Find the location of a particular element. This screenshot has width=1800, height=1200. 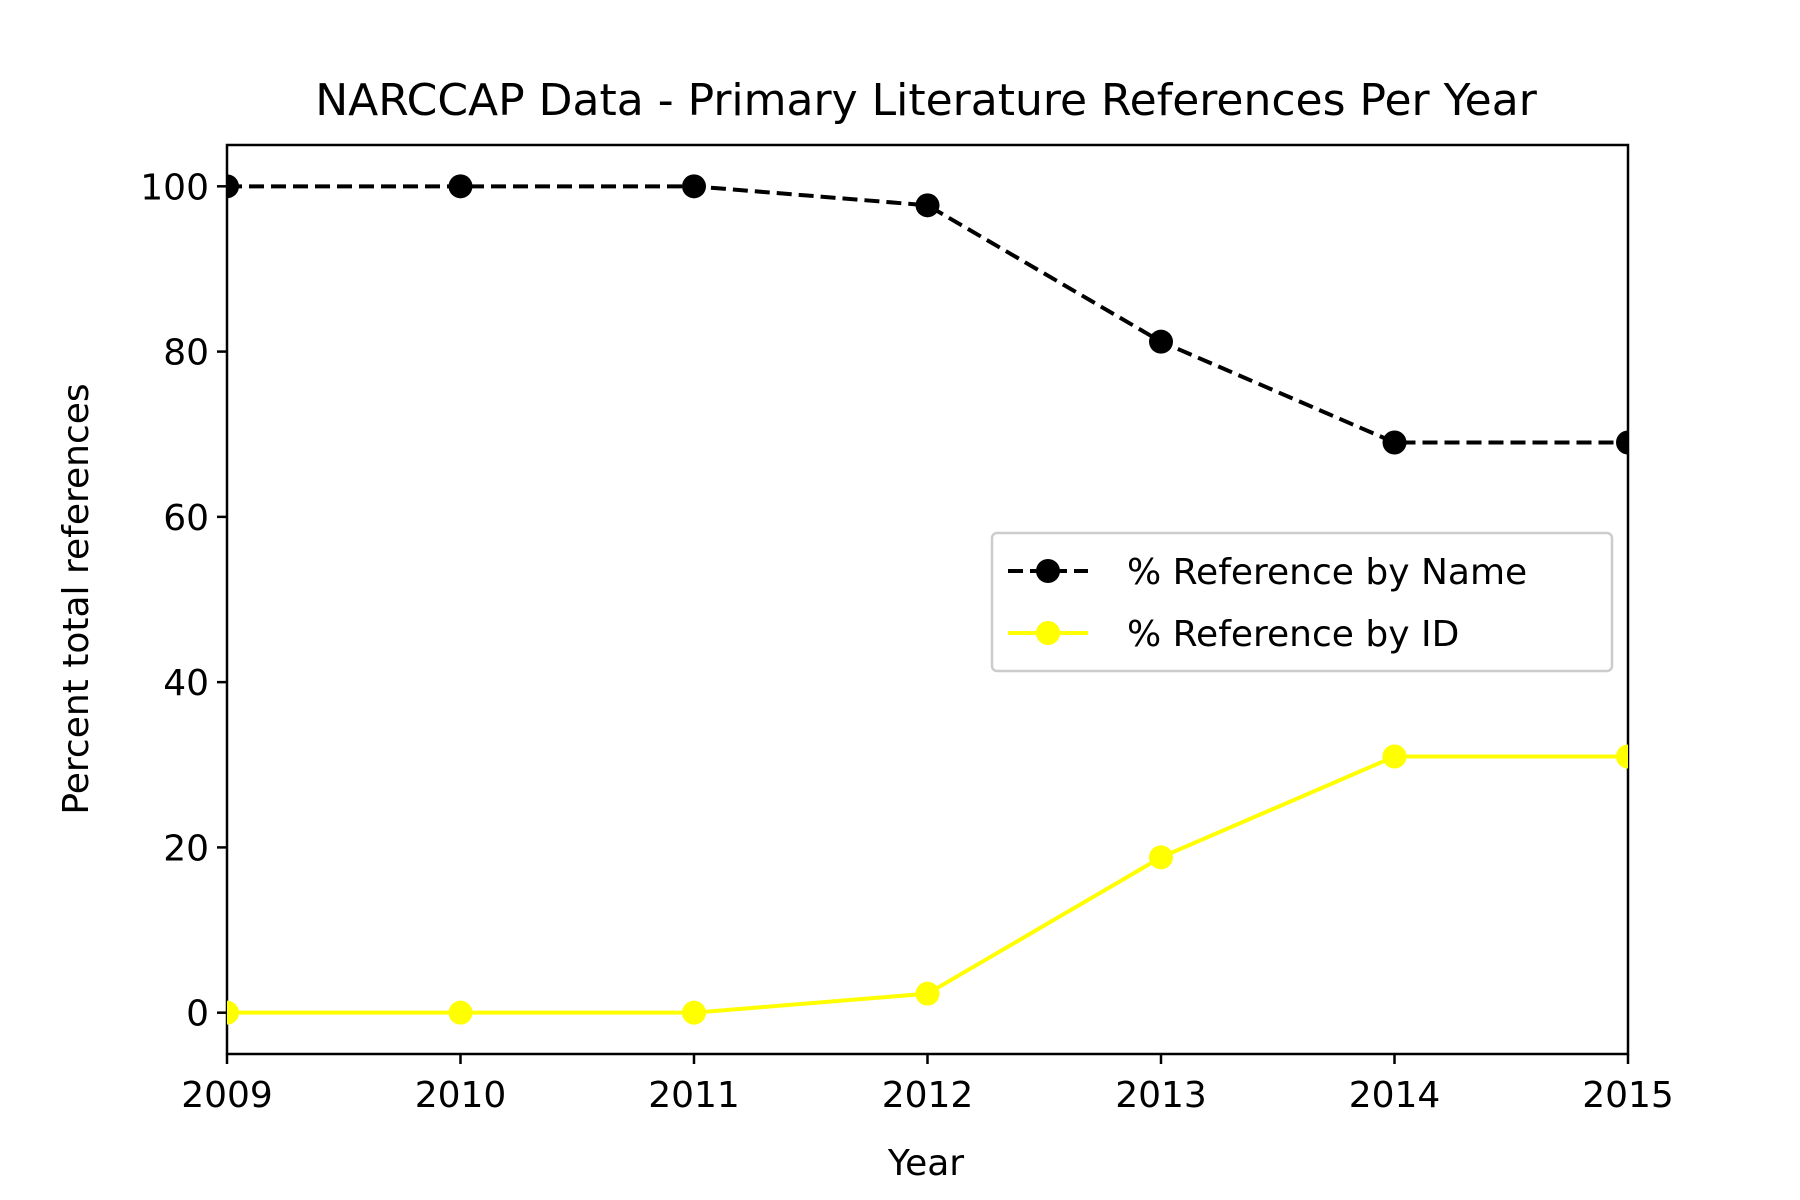

legend-entry: % Reference by Name is located at coordinates (1327, 572).